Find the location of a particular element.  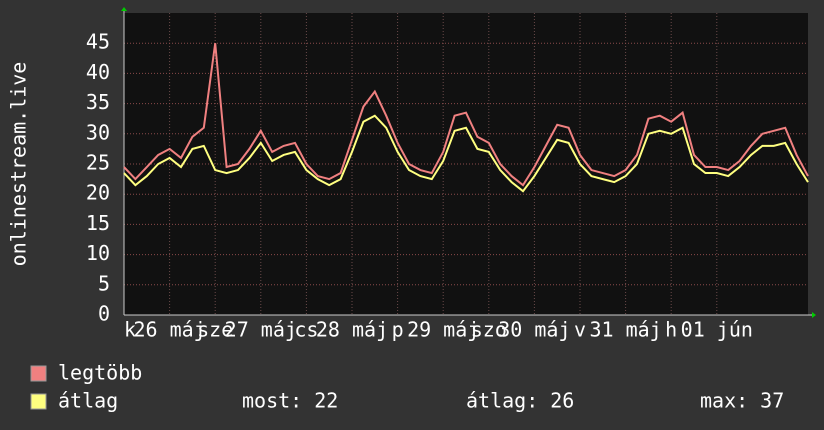

y-tick-label: 30 is located at coordinates (98, 132).